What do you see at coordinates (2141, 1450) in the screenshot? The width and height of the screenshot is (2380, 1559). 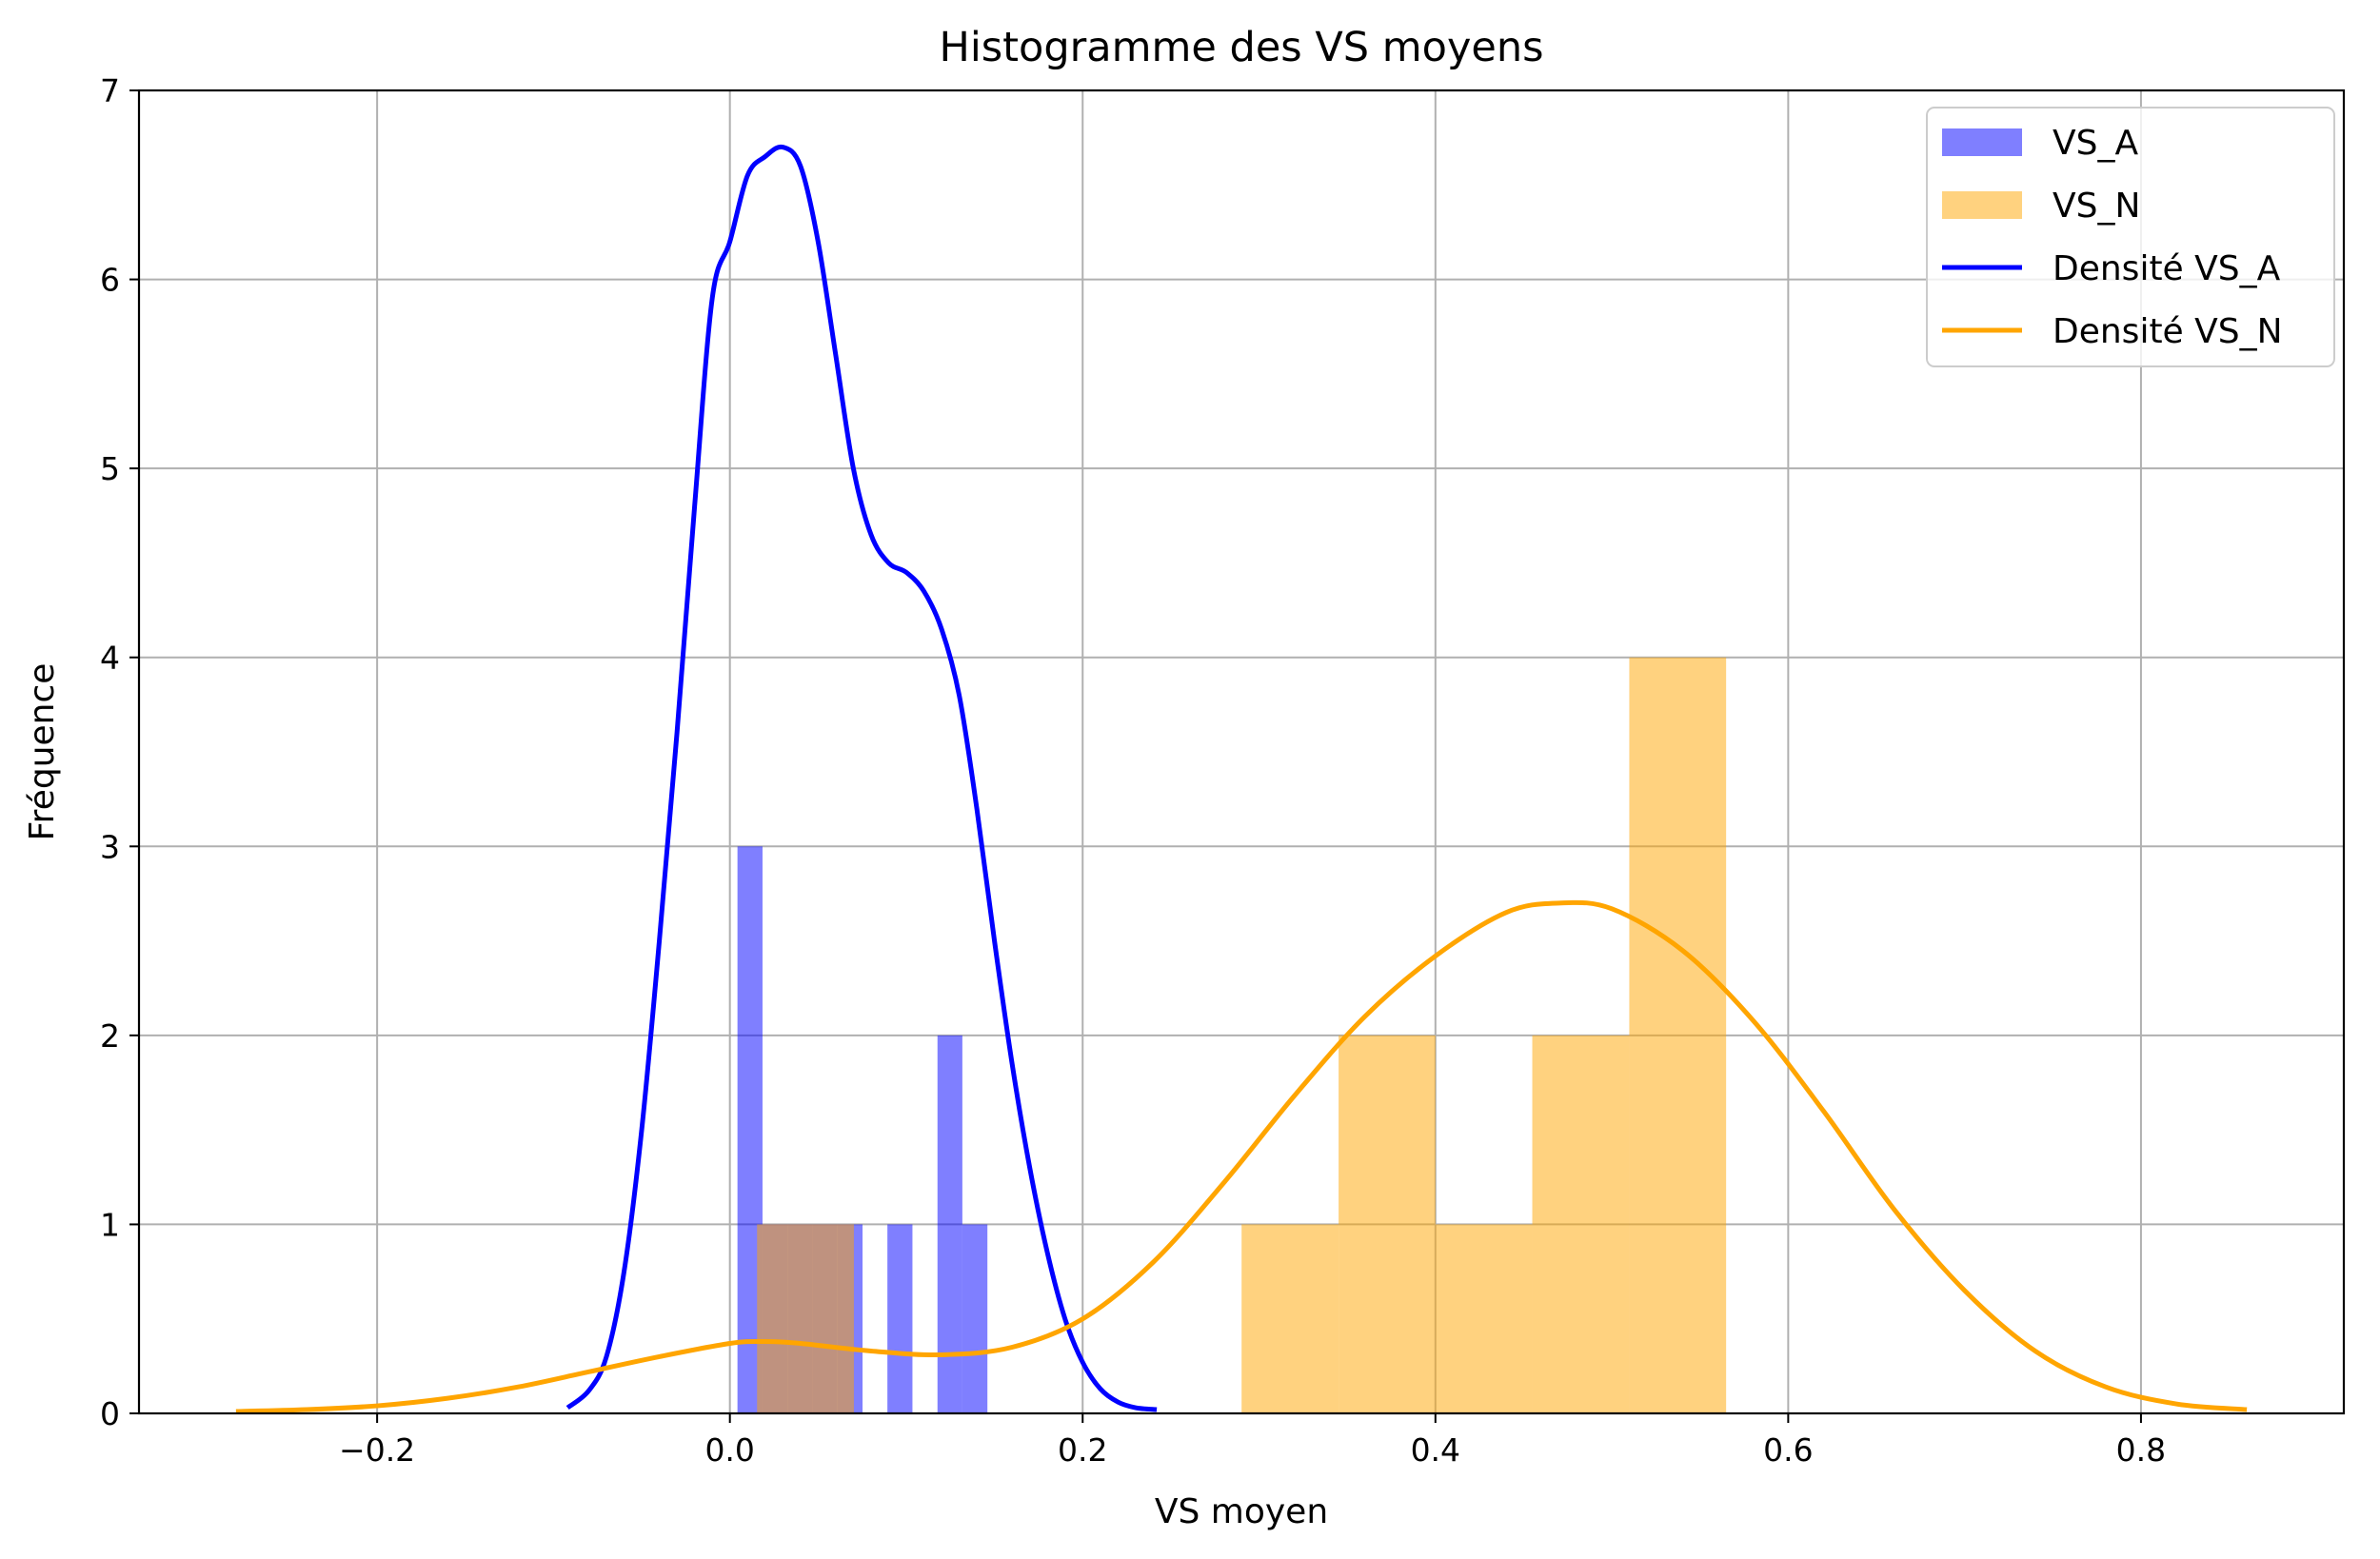 I see `x-tick-label: 0.8` at bounding box center [2141, 1450].